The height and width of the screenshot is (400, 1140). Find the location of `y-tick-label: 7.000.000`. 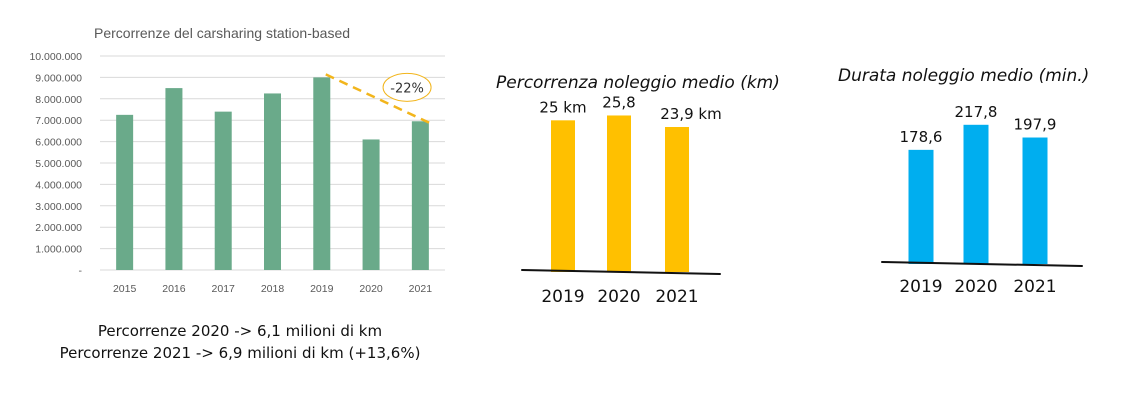

y-tick-label: 7.000.000 is located at coordinates (58, 121).